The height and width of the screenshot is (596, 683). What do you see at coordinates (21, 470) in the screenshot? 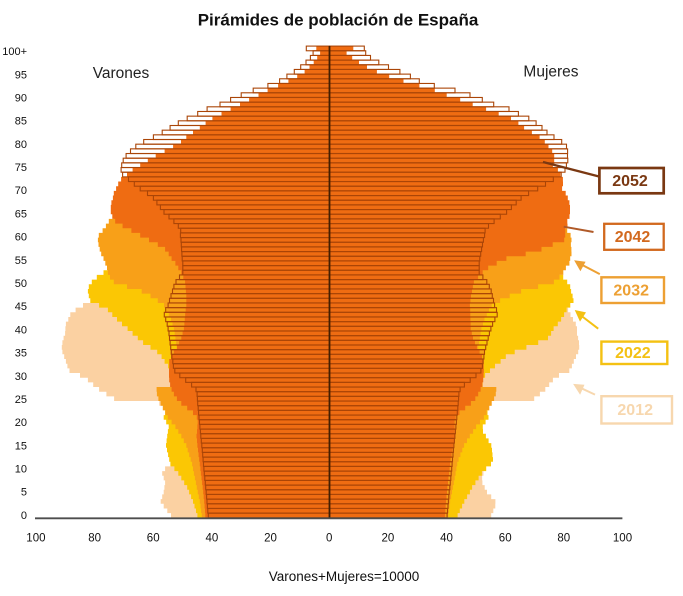
I see `svg-text: 10` at bounding box center [21, 470].